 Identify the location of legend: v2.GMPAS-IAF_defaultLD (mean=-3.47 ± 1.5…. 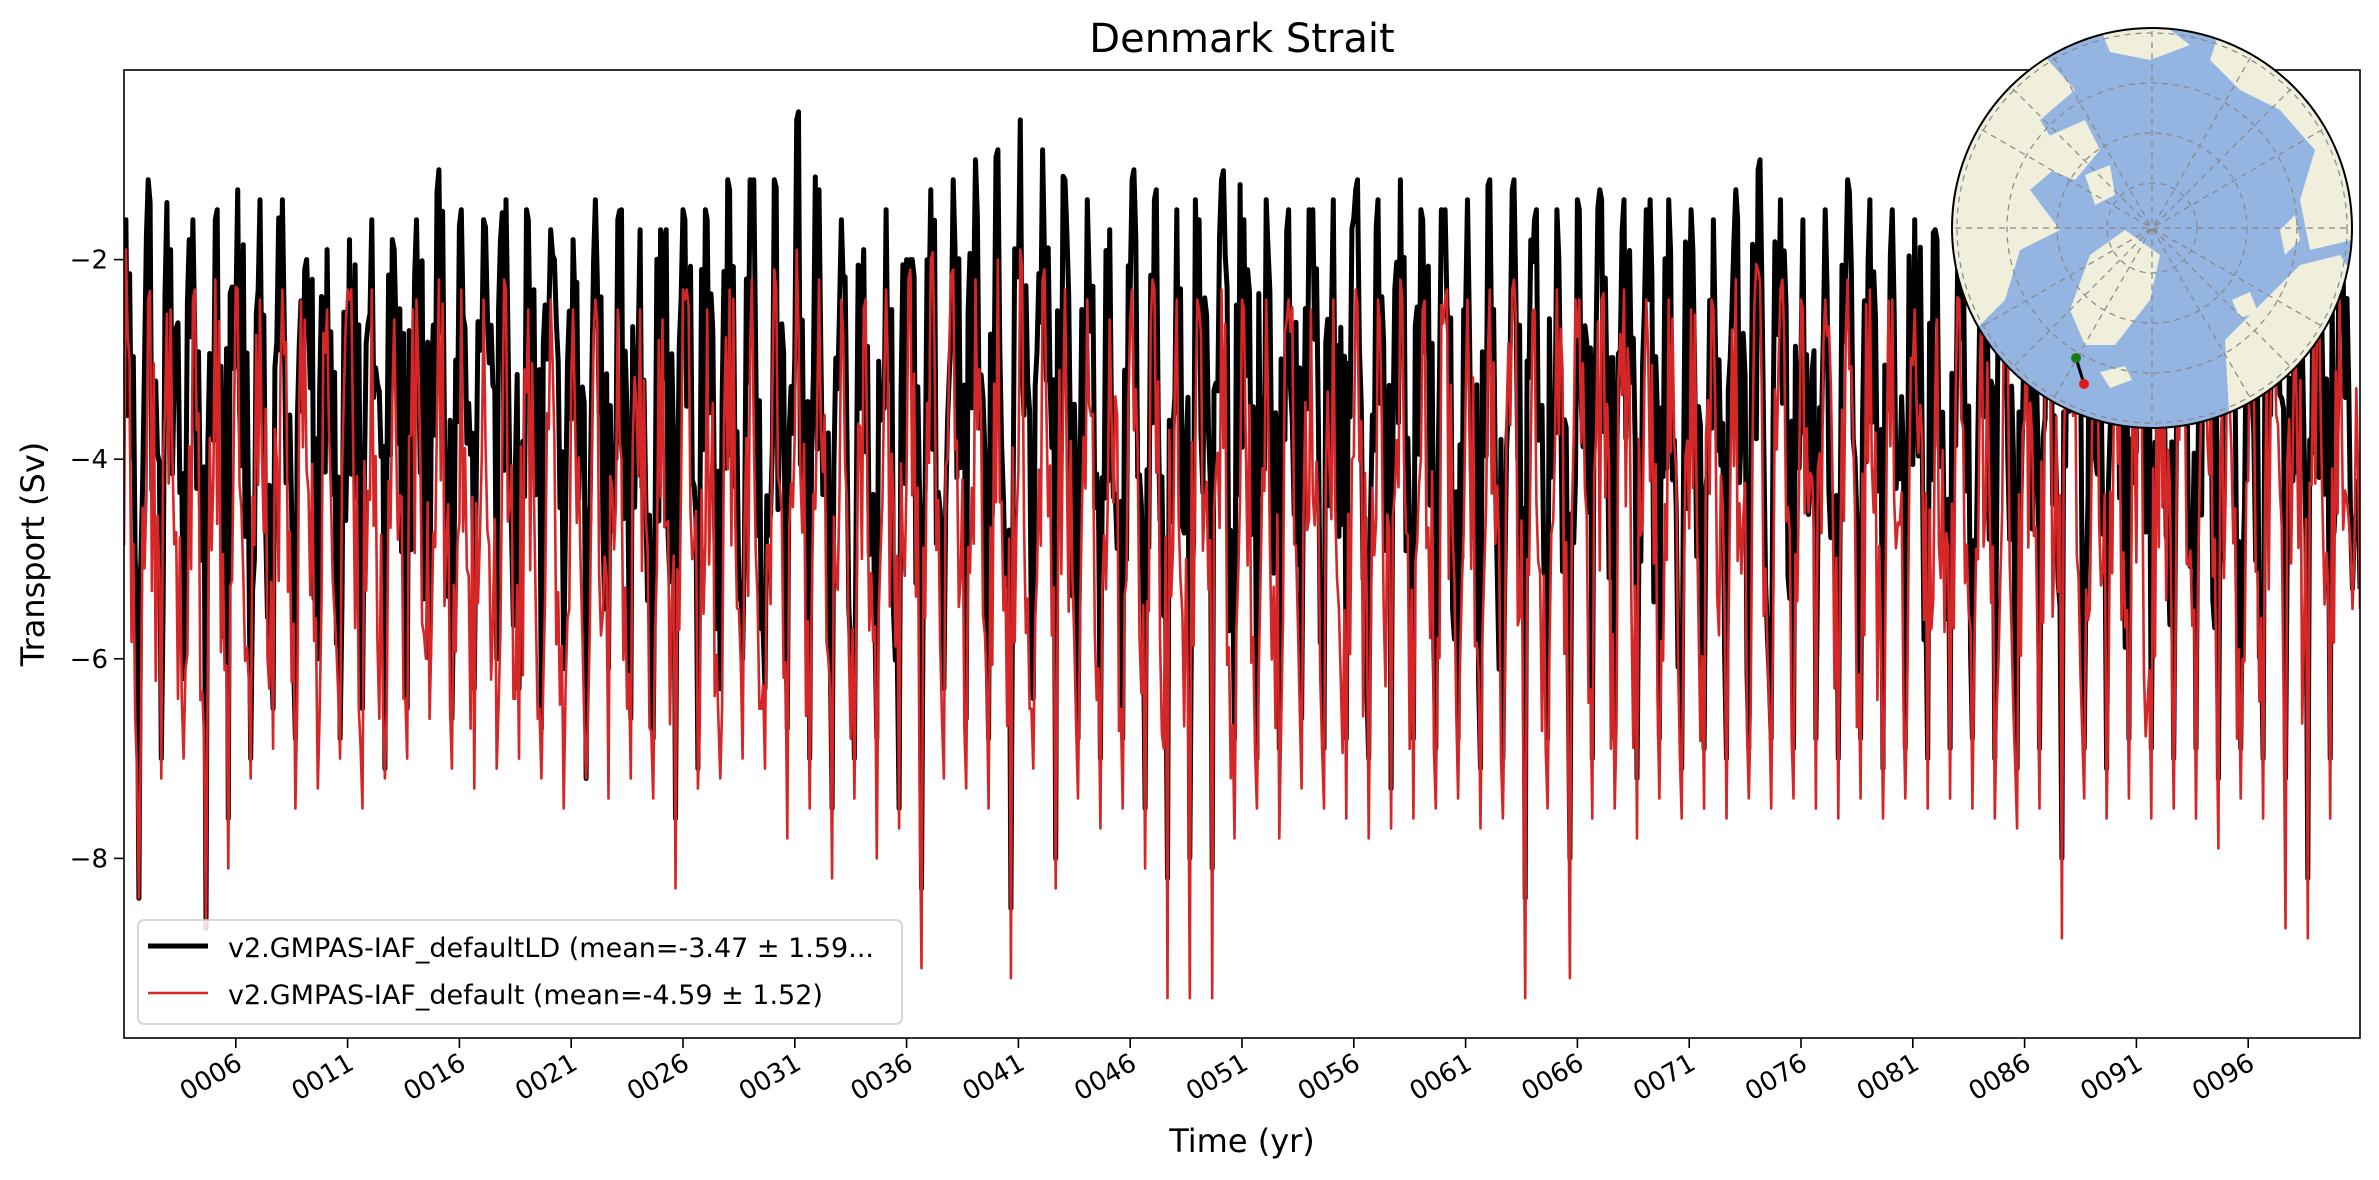
(520, 972).